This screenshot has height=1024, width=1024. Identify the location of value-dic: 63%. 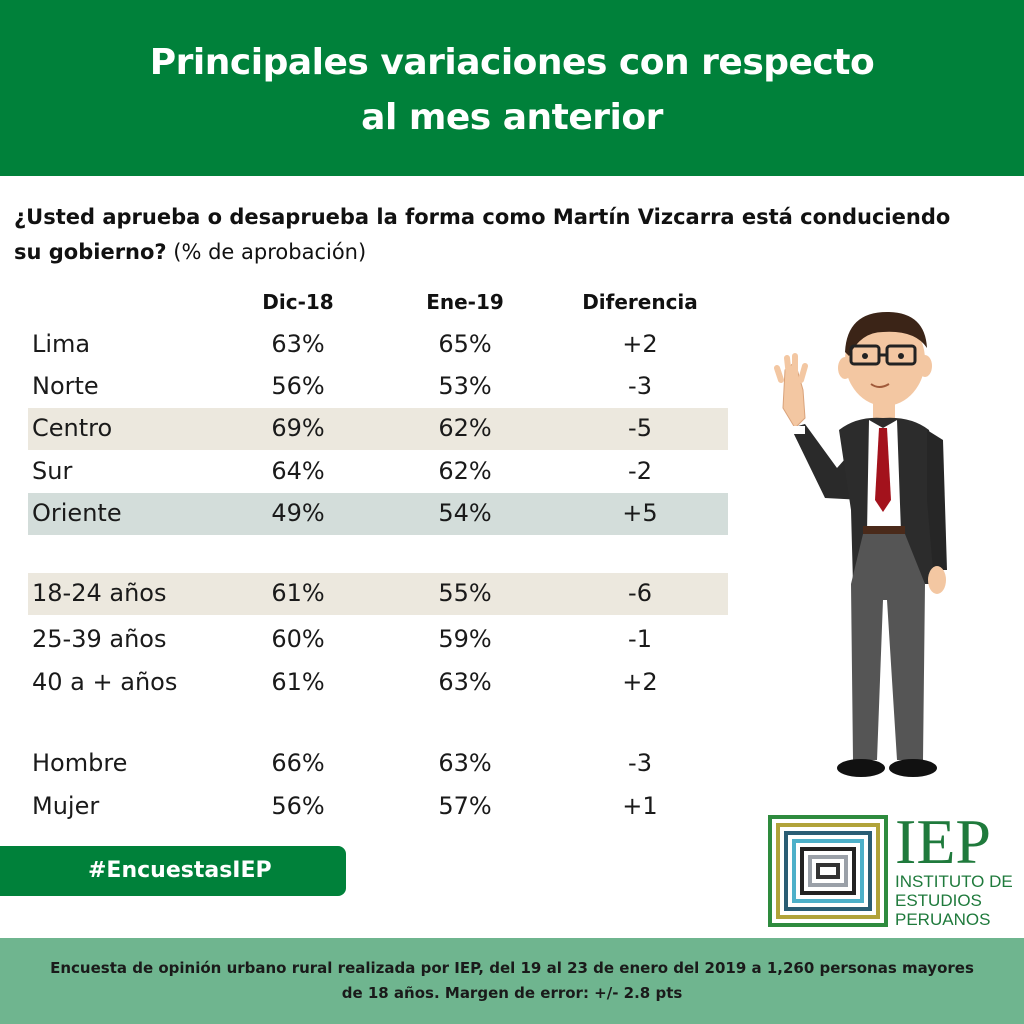
(298, 344).